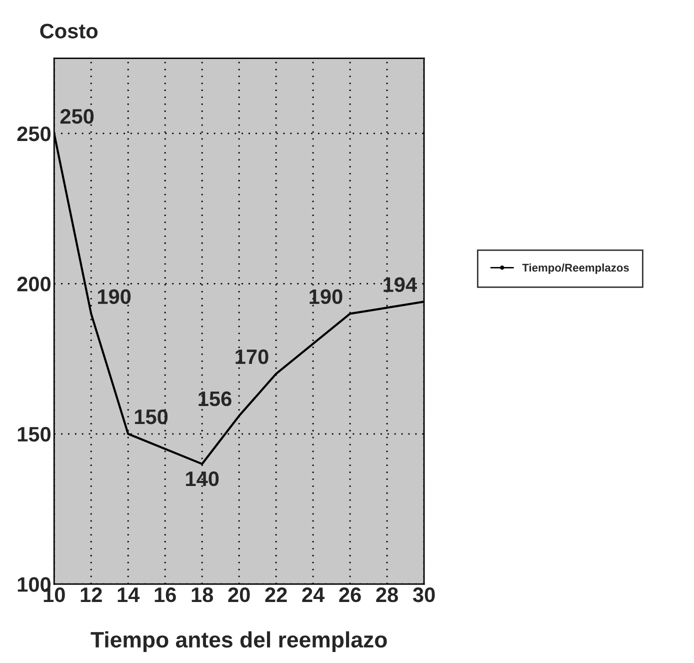 The image size is (694, 663). Describe the element at coordinates (77, 116) in the screenshot. I see `data-label: 250` at that location.